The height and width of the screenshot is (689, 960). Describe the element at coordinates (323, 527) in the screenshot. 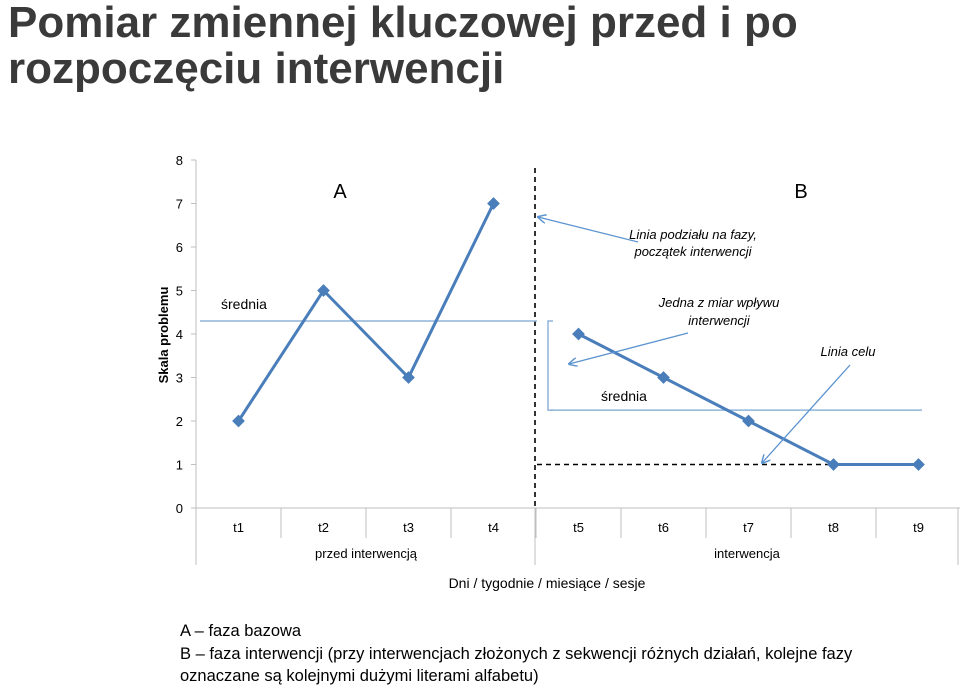

I see `x-tick-label: t2` at that location.